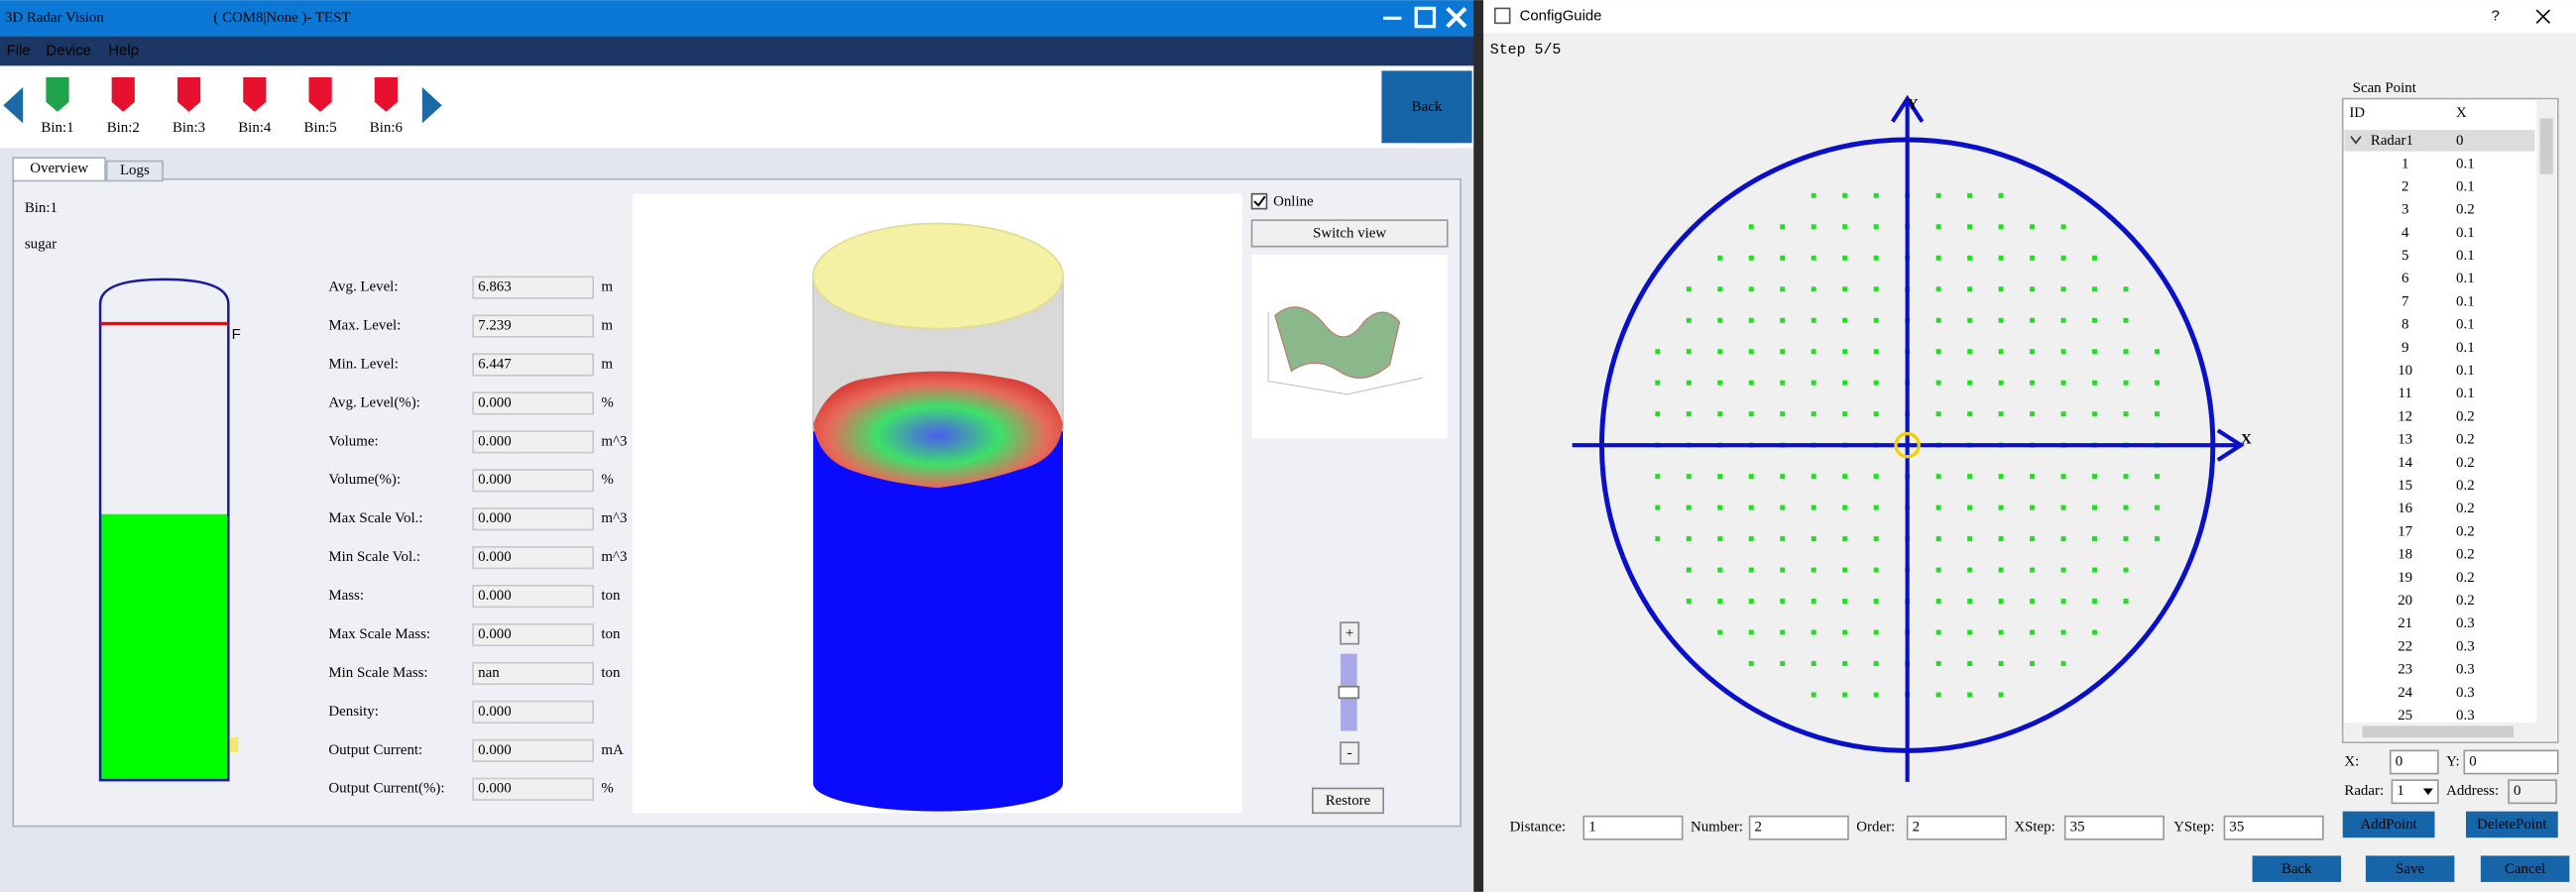  I want to click on param-value: 1, so click(1592, 828).